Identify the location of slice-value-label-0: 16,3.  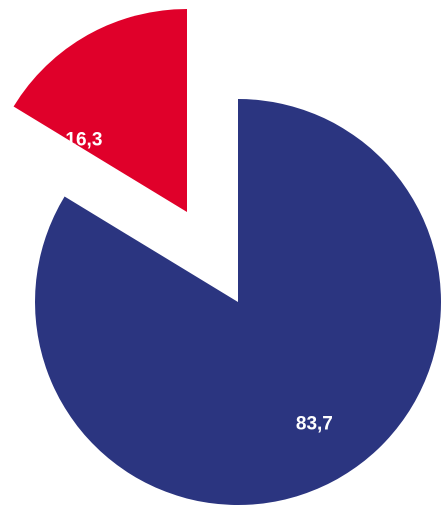
(83, 139).